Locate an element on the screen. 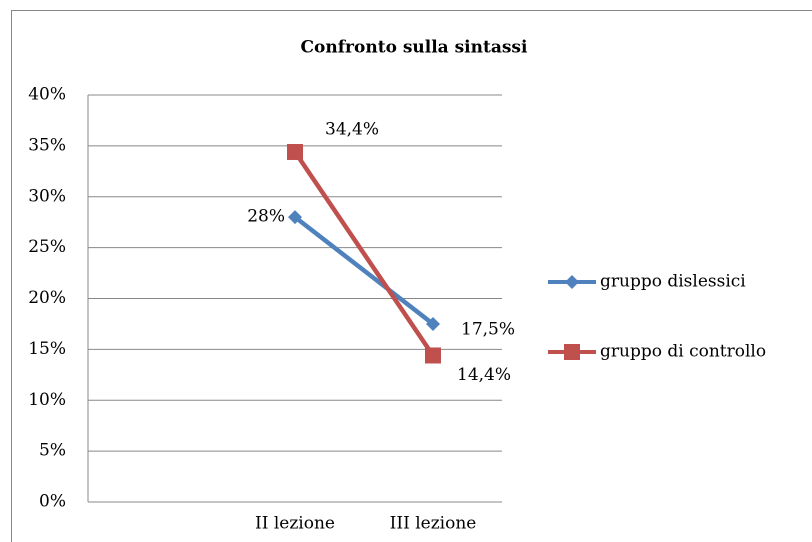  y-tick-label: 5% is located at coordinates (52, 451).